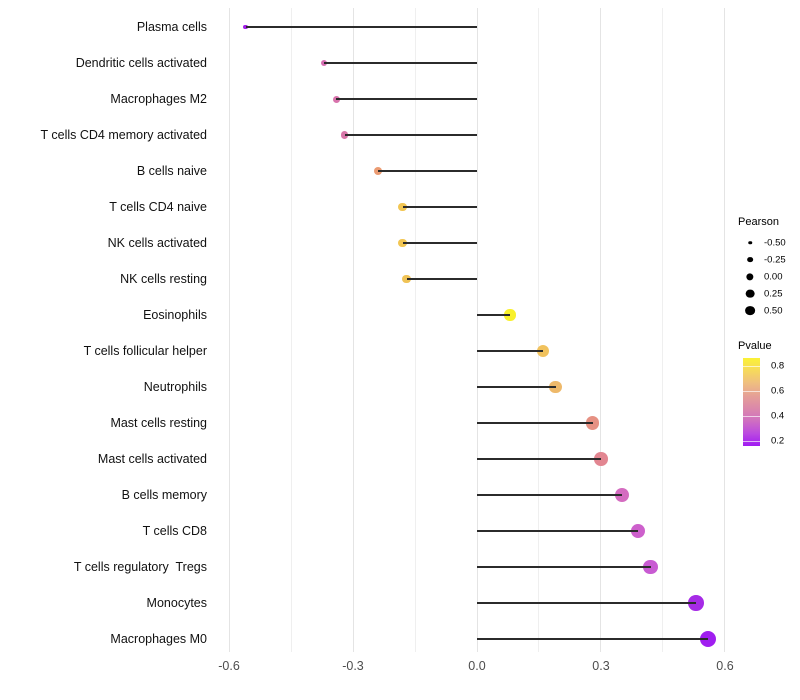  What do you see at coordinates (158, 639) in the screenshot?
I see `category-label: Macrophages M0` at bounding box center [158, 639].